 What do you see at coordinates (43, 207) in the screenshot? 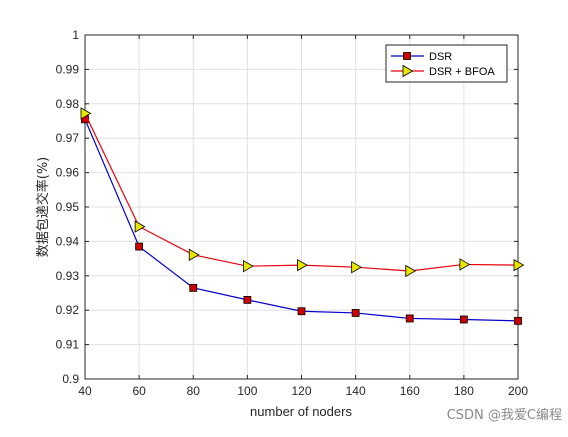
I see `y-axis-label: 数据包递交率(%)` at bounding box center [43, 207].